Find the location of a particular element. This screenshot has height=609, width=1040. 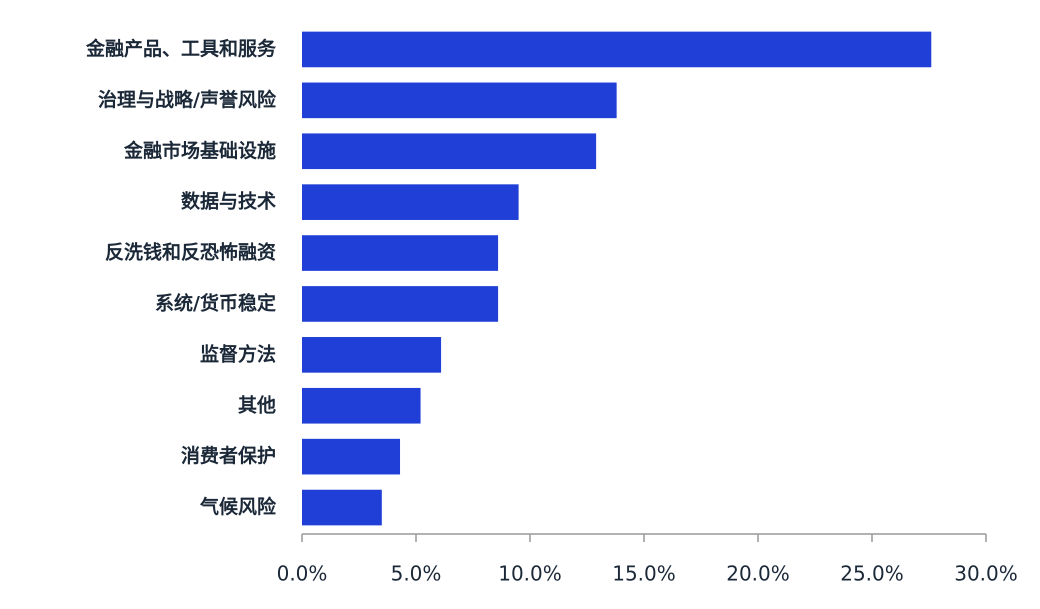

y-tick-label: 监督方法 is located at coordinates (238, 353).